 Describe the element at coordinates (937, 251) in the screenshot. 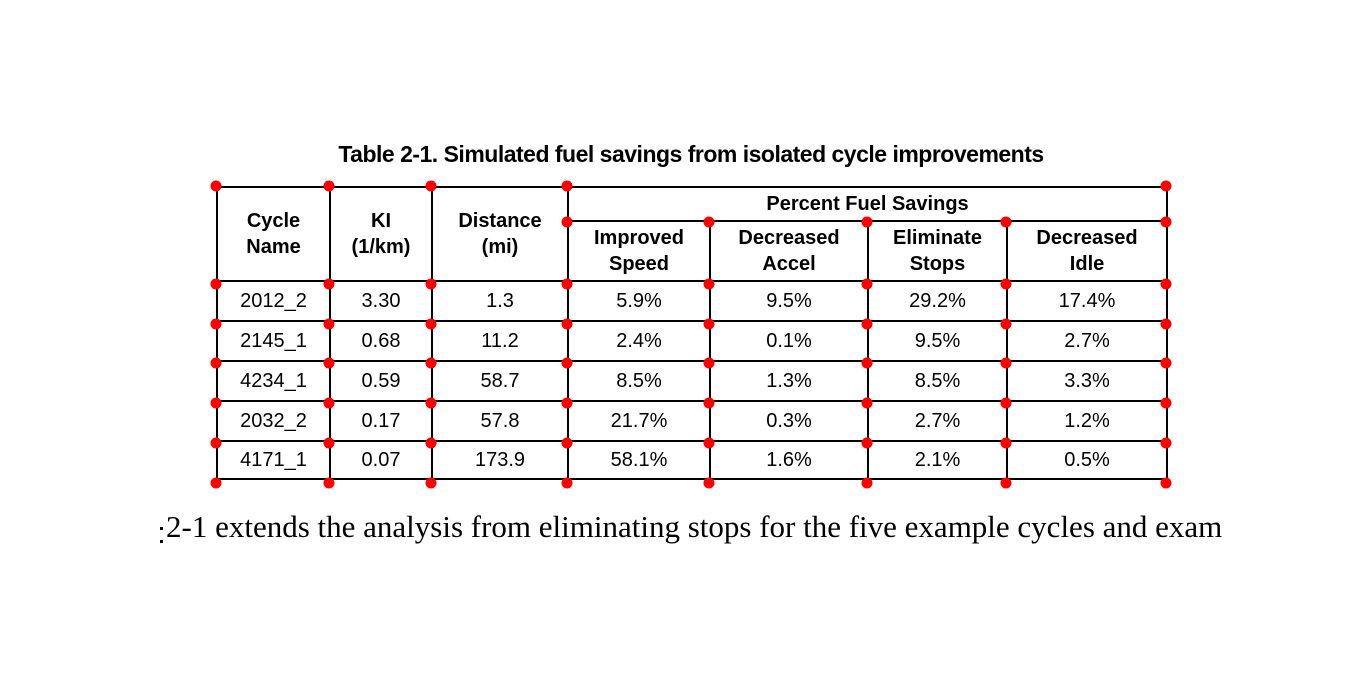

I see `col-header-eliminate-stops: Eliminate Stops` at that location.